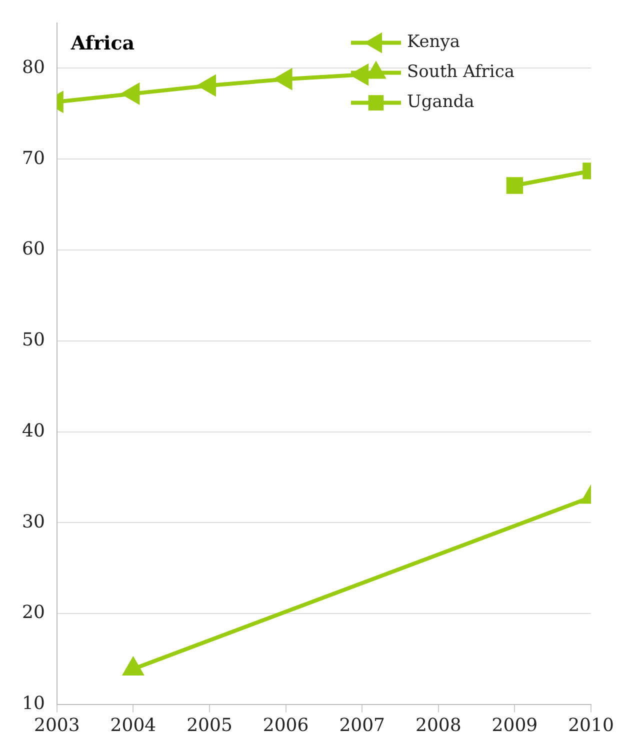 This screenshot has height=746, width=625. I want to click on legend-label: South Africa, so click(461, 72).